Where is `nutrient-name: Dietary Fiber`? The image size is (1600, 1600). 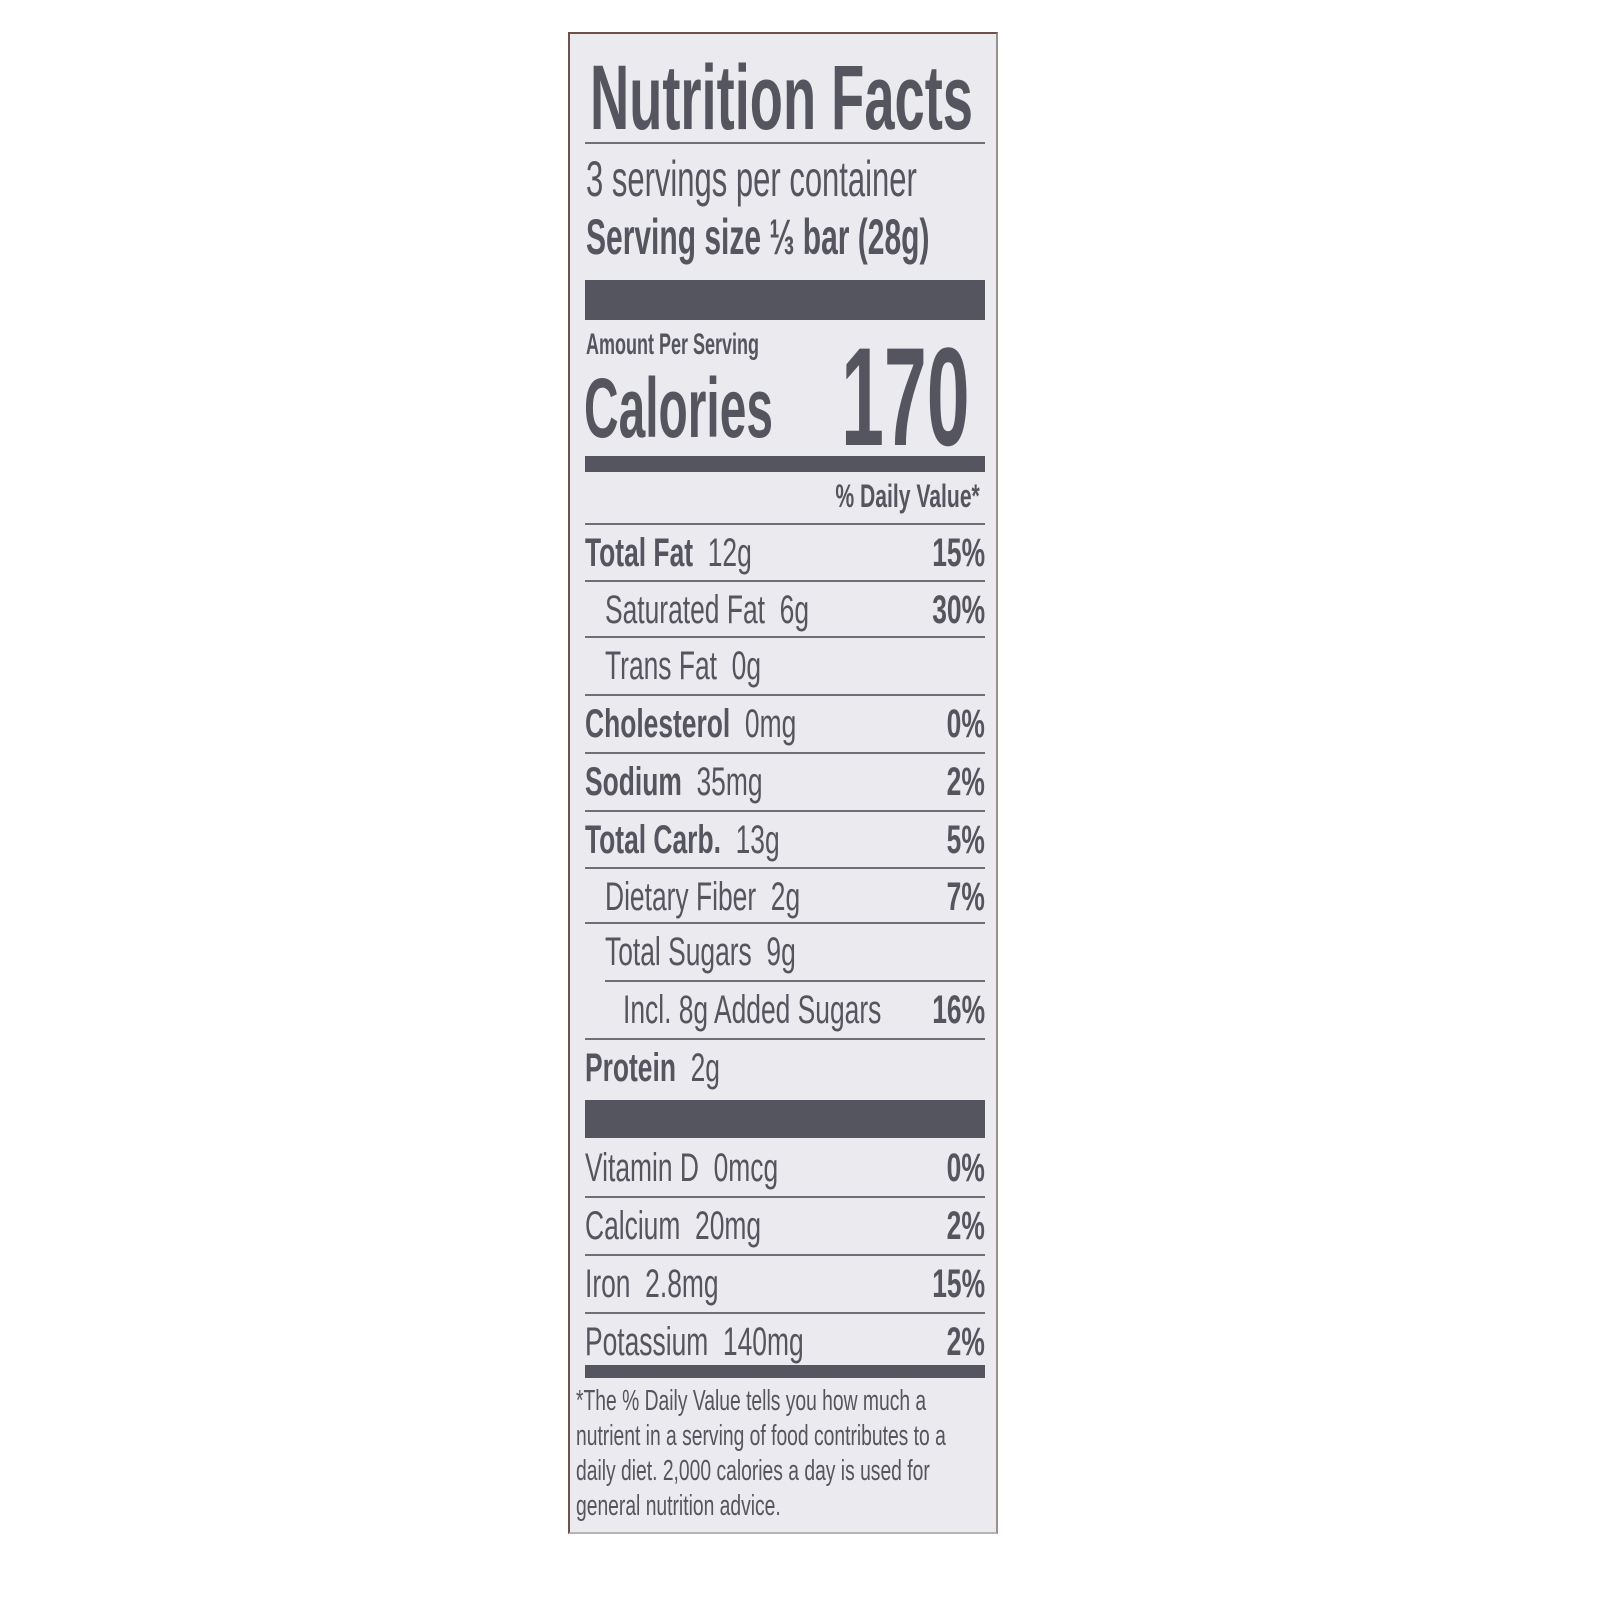
nutrient-name: Dietary Fiber is located at coordinates (681, 897).